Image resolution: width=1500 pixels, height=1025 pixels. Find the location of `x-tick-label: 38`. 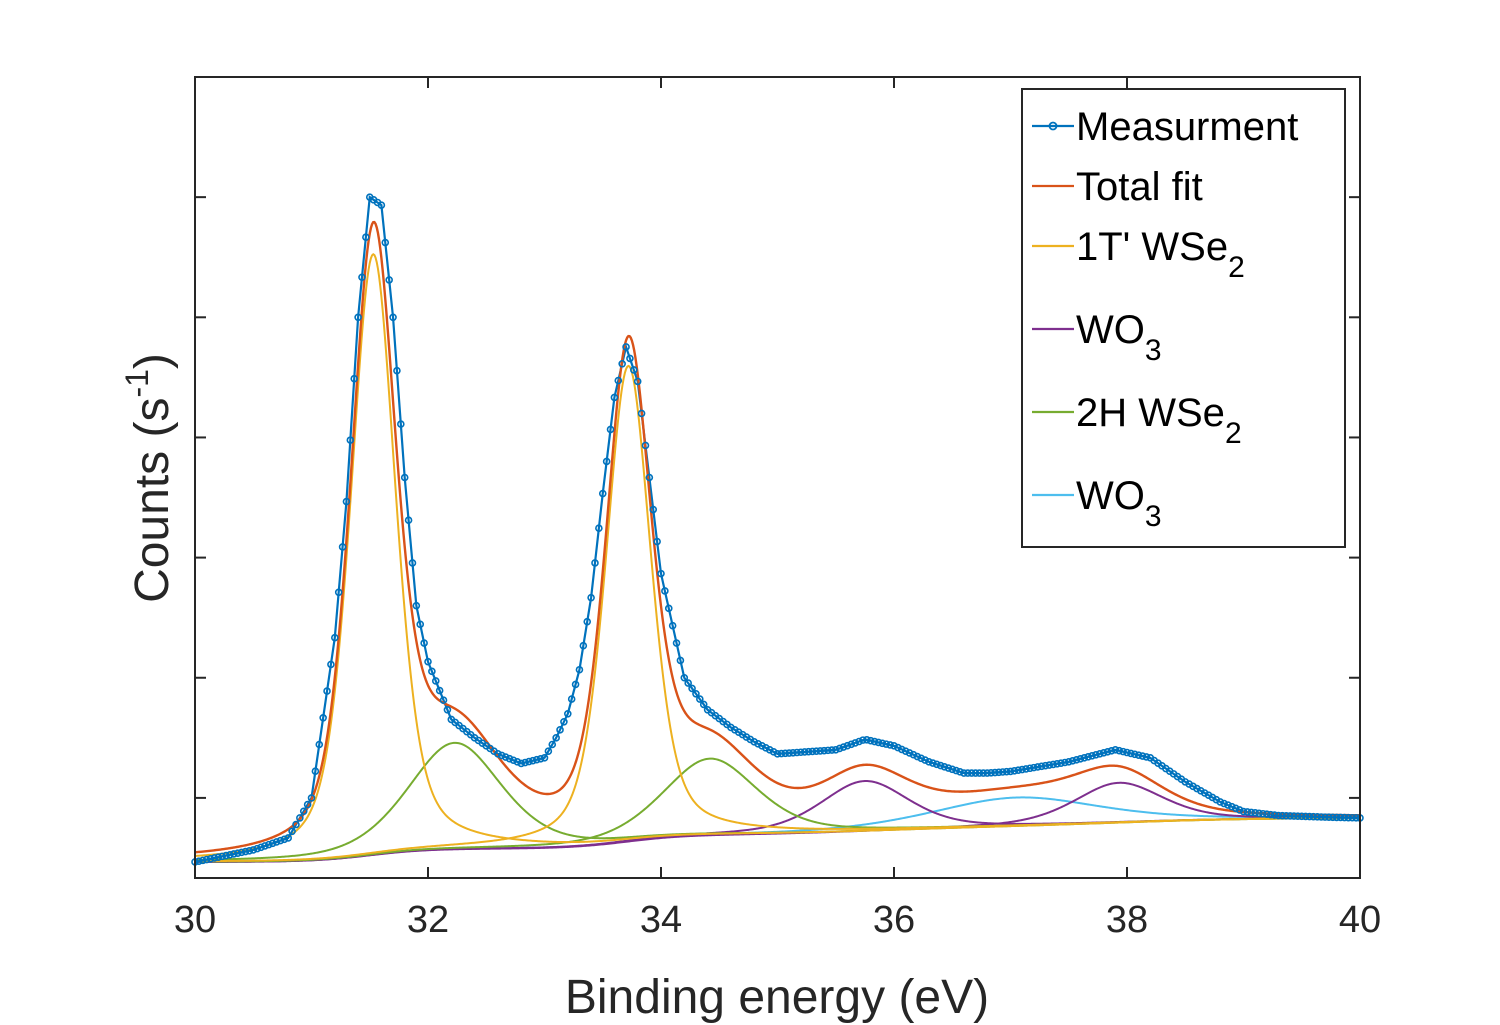

x-tick-label: 38 is located at coordinates (1127, 920).